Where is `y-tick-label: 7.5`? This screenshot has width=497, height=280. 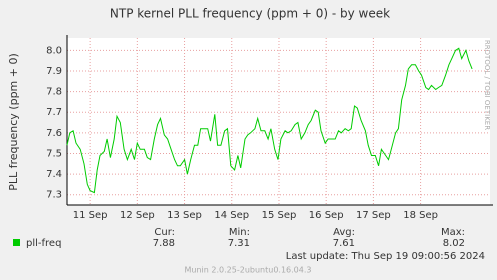
y-tick-label: 7.5 is located at coordinates (54, 153).